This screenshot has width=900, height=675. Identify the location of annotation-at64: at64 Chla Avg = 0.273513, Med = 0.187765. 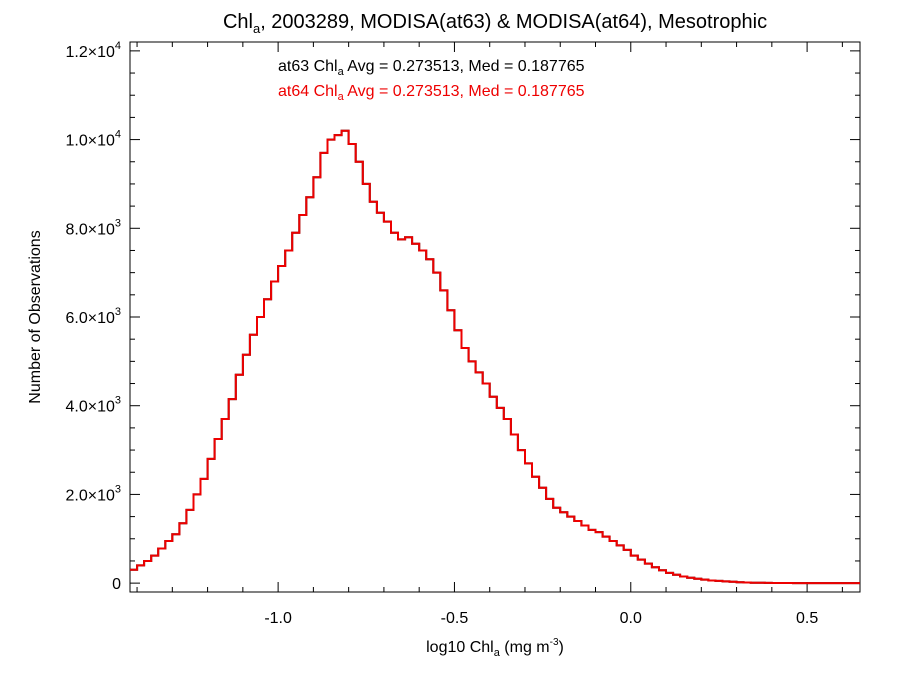
(431, 93).